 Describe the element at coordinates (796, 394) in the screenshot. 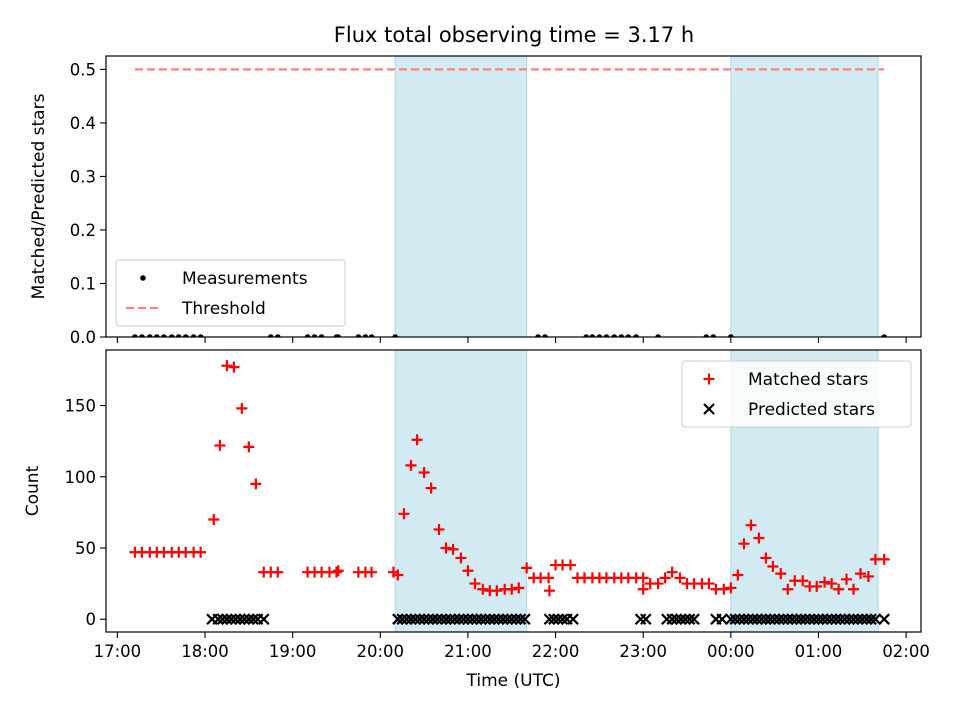

I see `legend-box` at that location.